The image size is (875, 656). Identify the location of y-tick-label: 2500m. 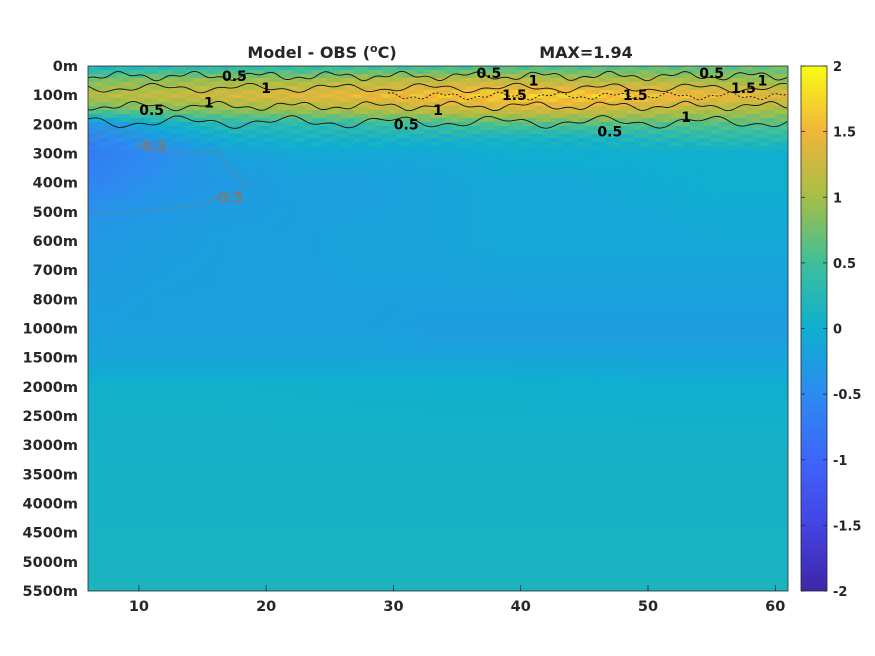
(50, 417).